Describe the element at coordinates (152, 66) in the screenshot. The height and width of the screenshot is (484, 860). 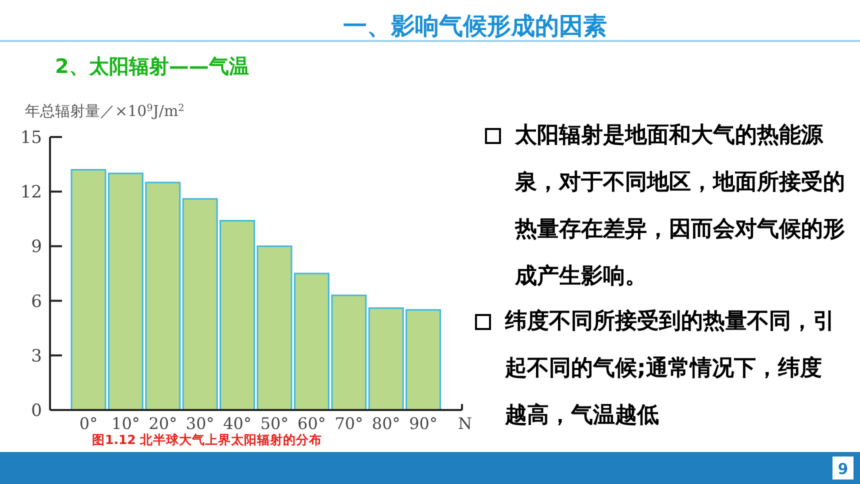
I see `chart-subtitle: 2、太阳辐射——气温` at that location.